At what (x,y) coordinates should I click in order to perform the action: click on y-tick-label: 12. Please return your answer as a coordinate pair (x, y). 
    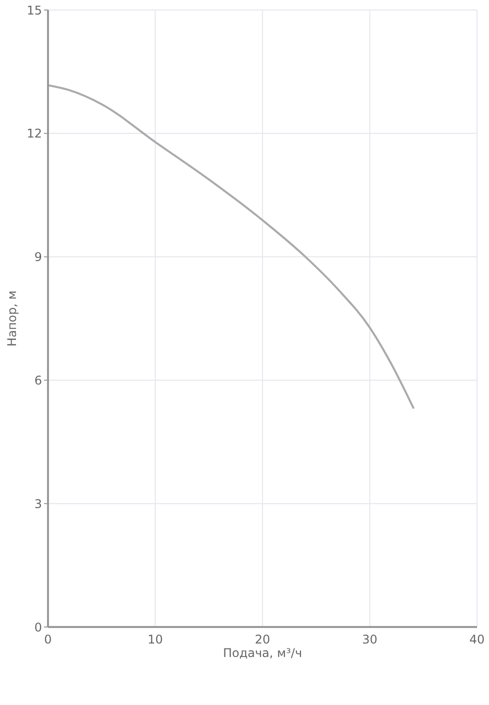
    Looking at the image, I should click on (34, 133).